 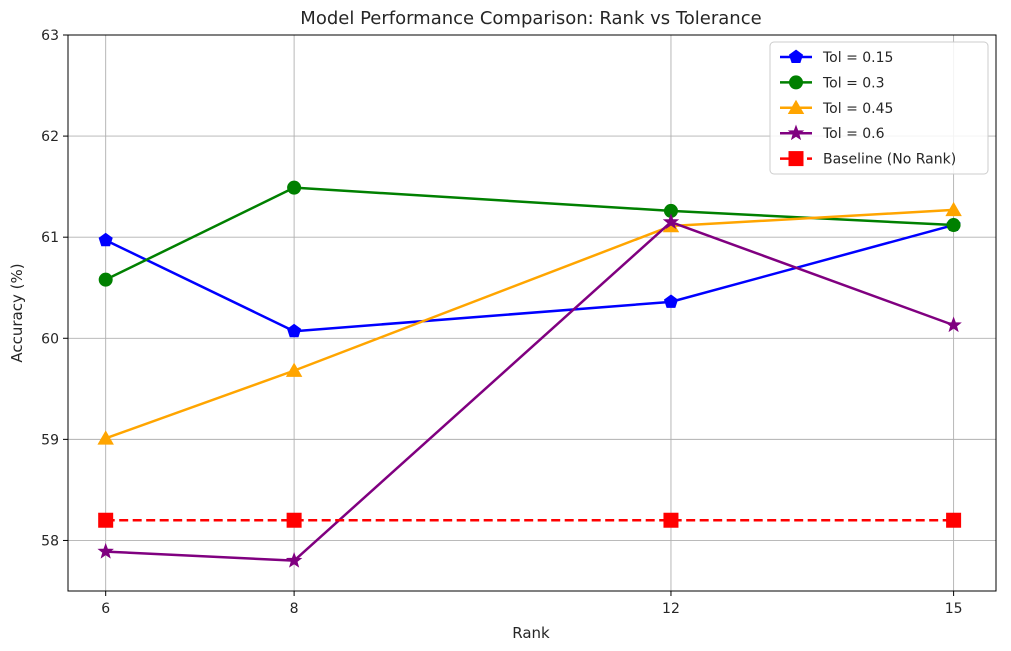 What do you see at coordinates (671, 609) in the screenshot?
I see `x-tick-label: 12` at bounding box center [671, 609].